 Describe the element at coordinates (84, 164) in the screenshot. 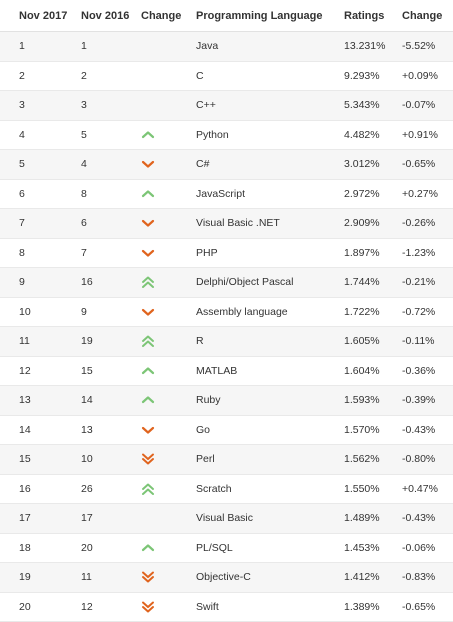

I see `rank-previous: 4` at that location.